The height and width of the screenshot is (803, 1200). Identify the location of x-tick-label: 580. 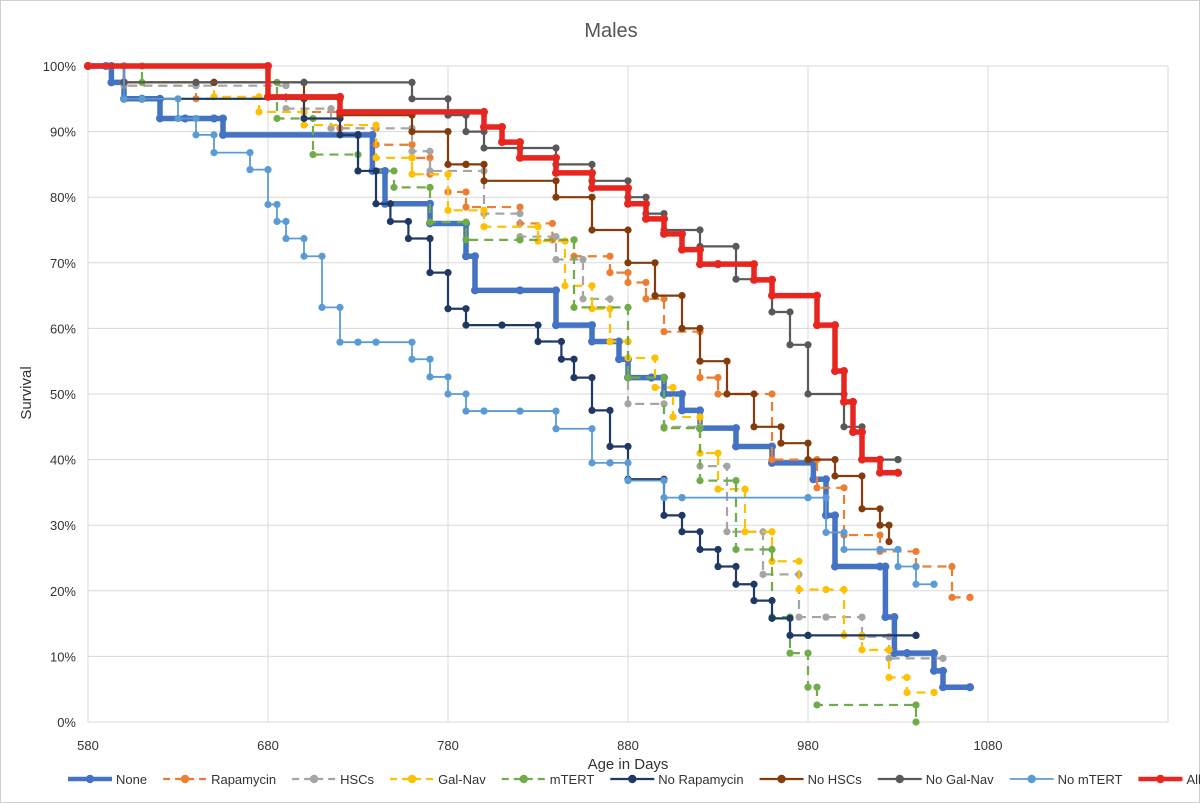
(88, 745).